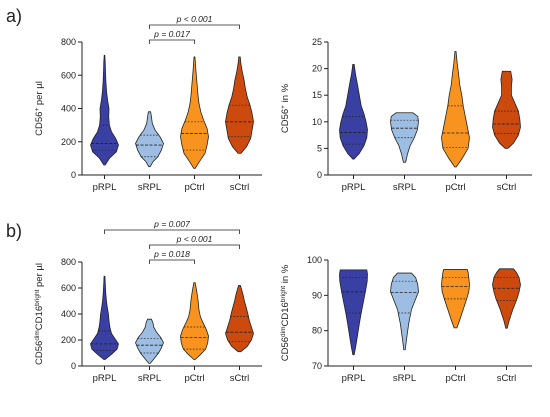 The height and width of the screenshot is (417, 550). I want to click on y-tick-label: 5, so click(319, 148).